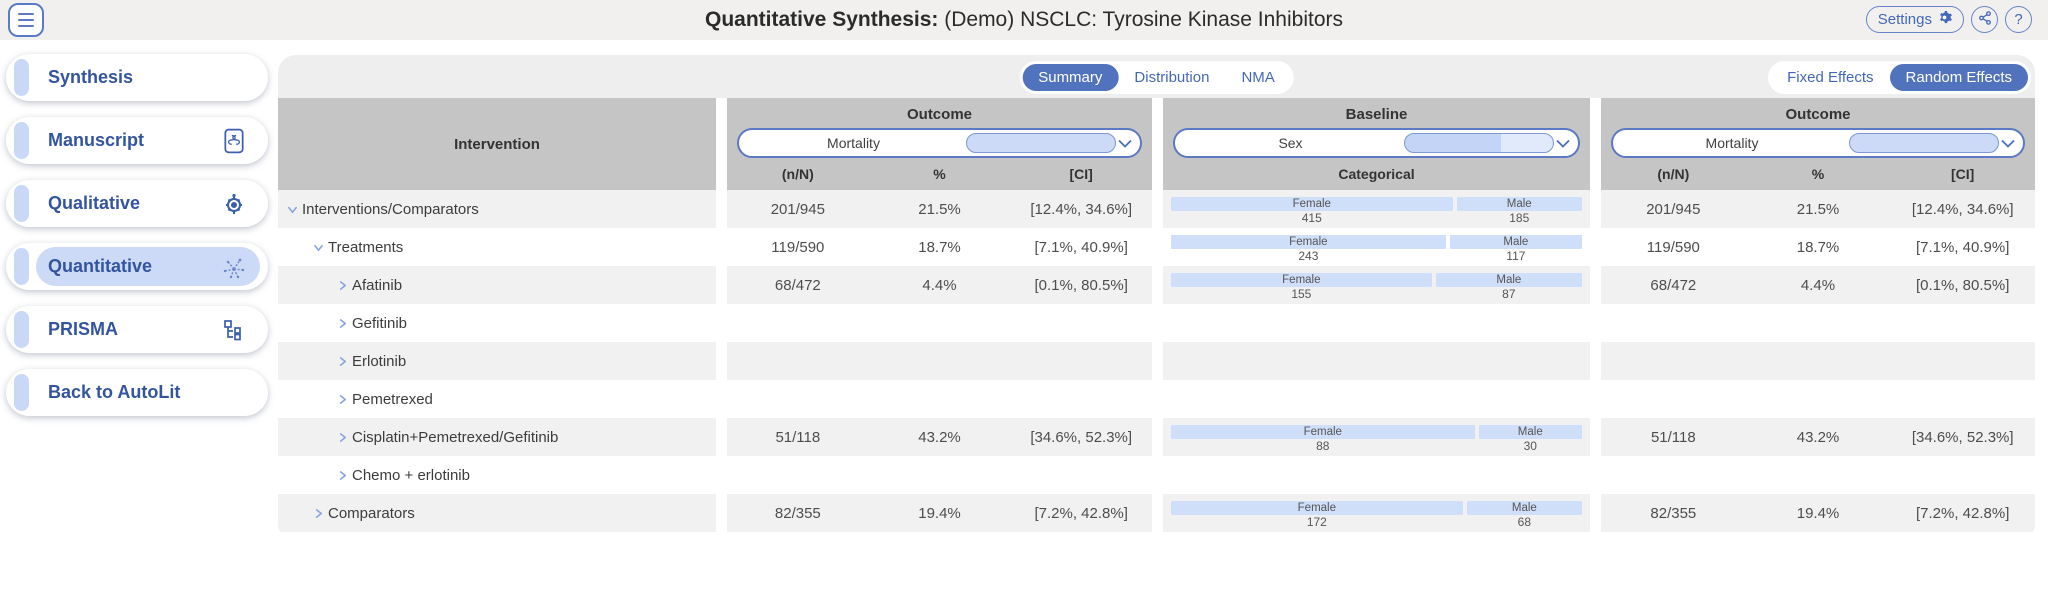 The width and height of the screenshot is (2048, 601). Describe the element at coordinates (234, 141) in the screenshot. I see `document-icon` at that location.